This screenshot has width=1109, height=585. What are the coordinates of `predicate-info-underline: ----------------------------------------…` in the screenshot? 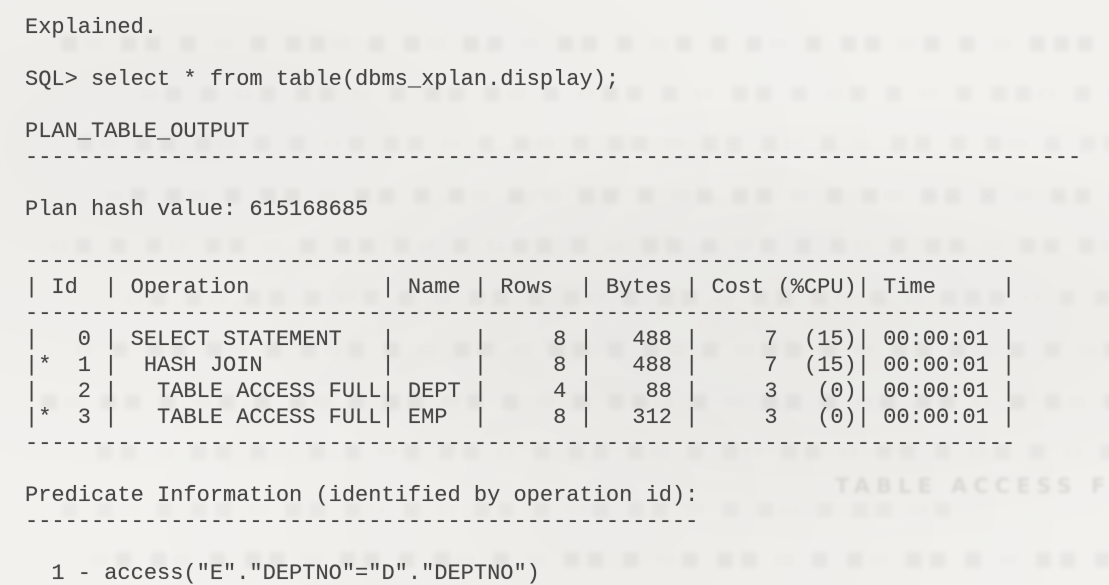 It's located at (362, 521).